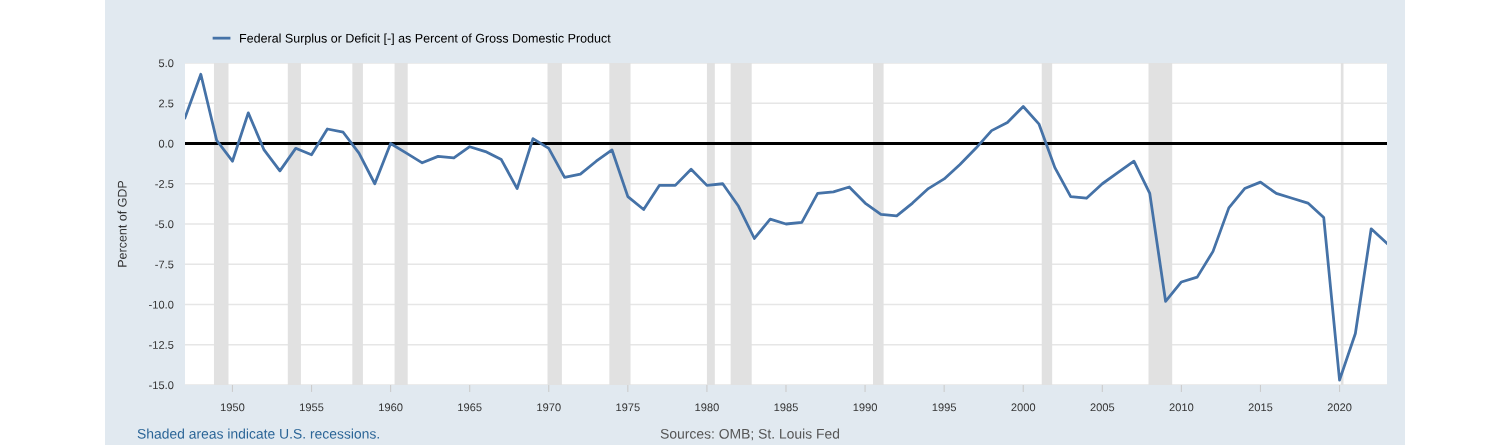 This screenshot has width=1510, height=445. Describe the element at coordinates (1102, 407) in the screenshot. I see `x-tick-label: 2005` at that location.